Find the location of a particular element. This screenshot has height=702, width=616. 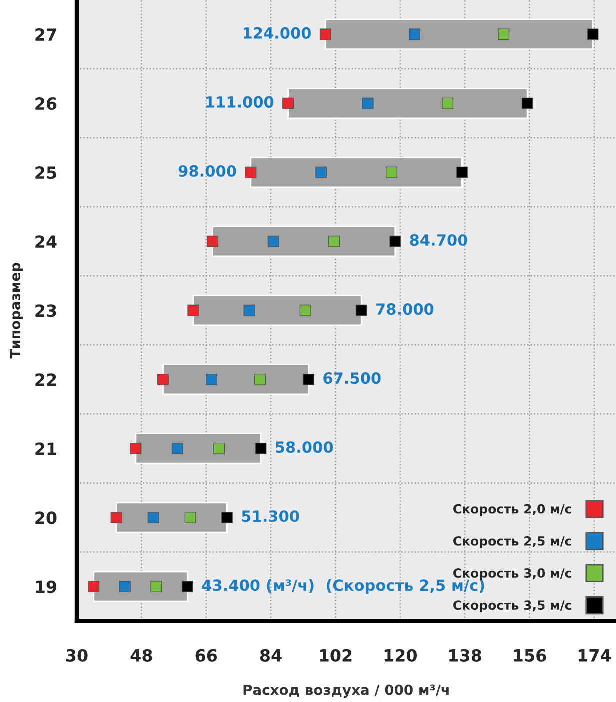

legend-label: Скорость 2,5 м/с is located at coordinates (512, 542).